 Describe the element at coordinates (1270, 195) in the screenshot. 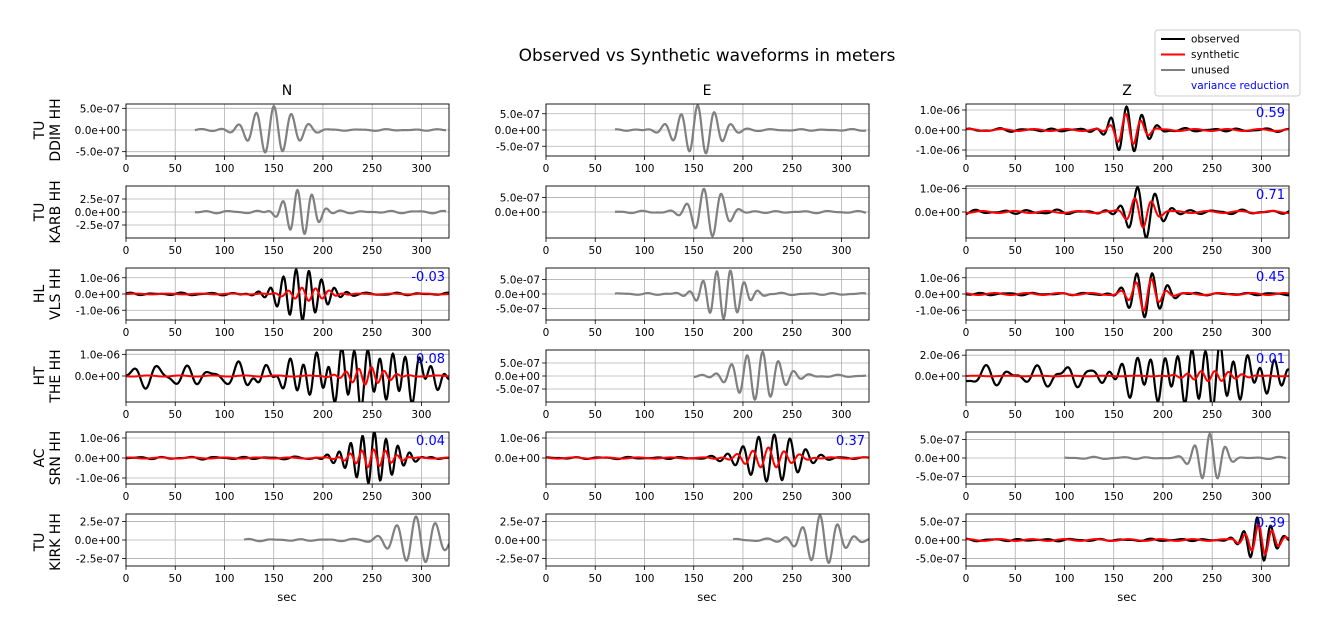

I see `variance-reduction-value: 0.71` at that location.